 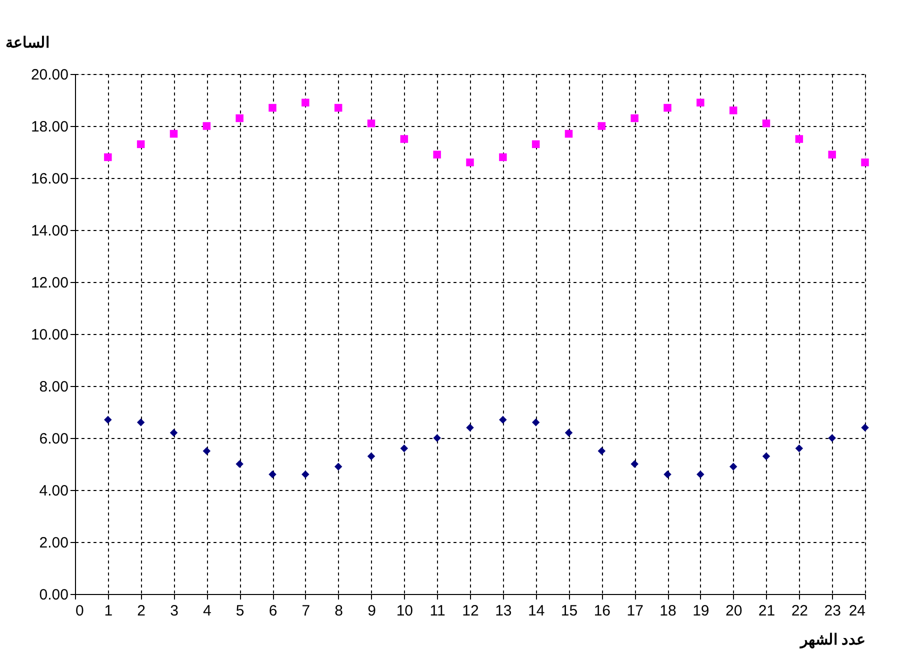 I want to click on x-tick-label: 22, so click(x=799, y=611).